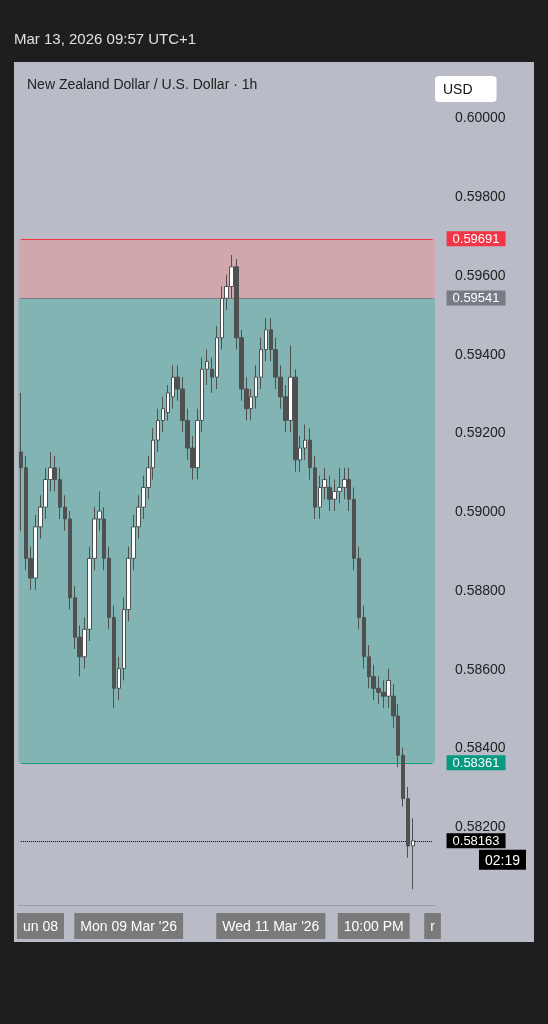  What do you see at coordinates (129, 926) in the screenshot?
I see `x-tick-label: Mon 09 Mar '26` at bounding box center [129, 926].